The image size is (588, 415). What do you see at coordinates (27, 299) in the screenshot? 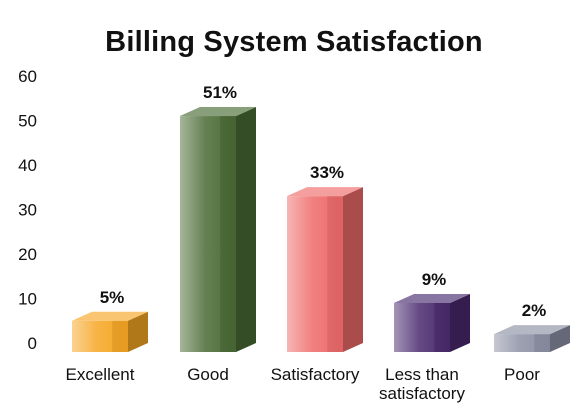
I see `y-tick-label: 10` at bounding box center [27, 299].